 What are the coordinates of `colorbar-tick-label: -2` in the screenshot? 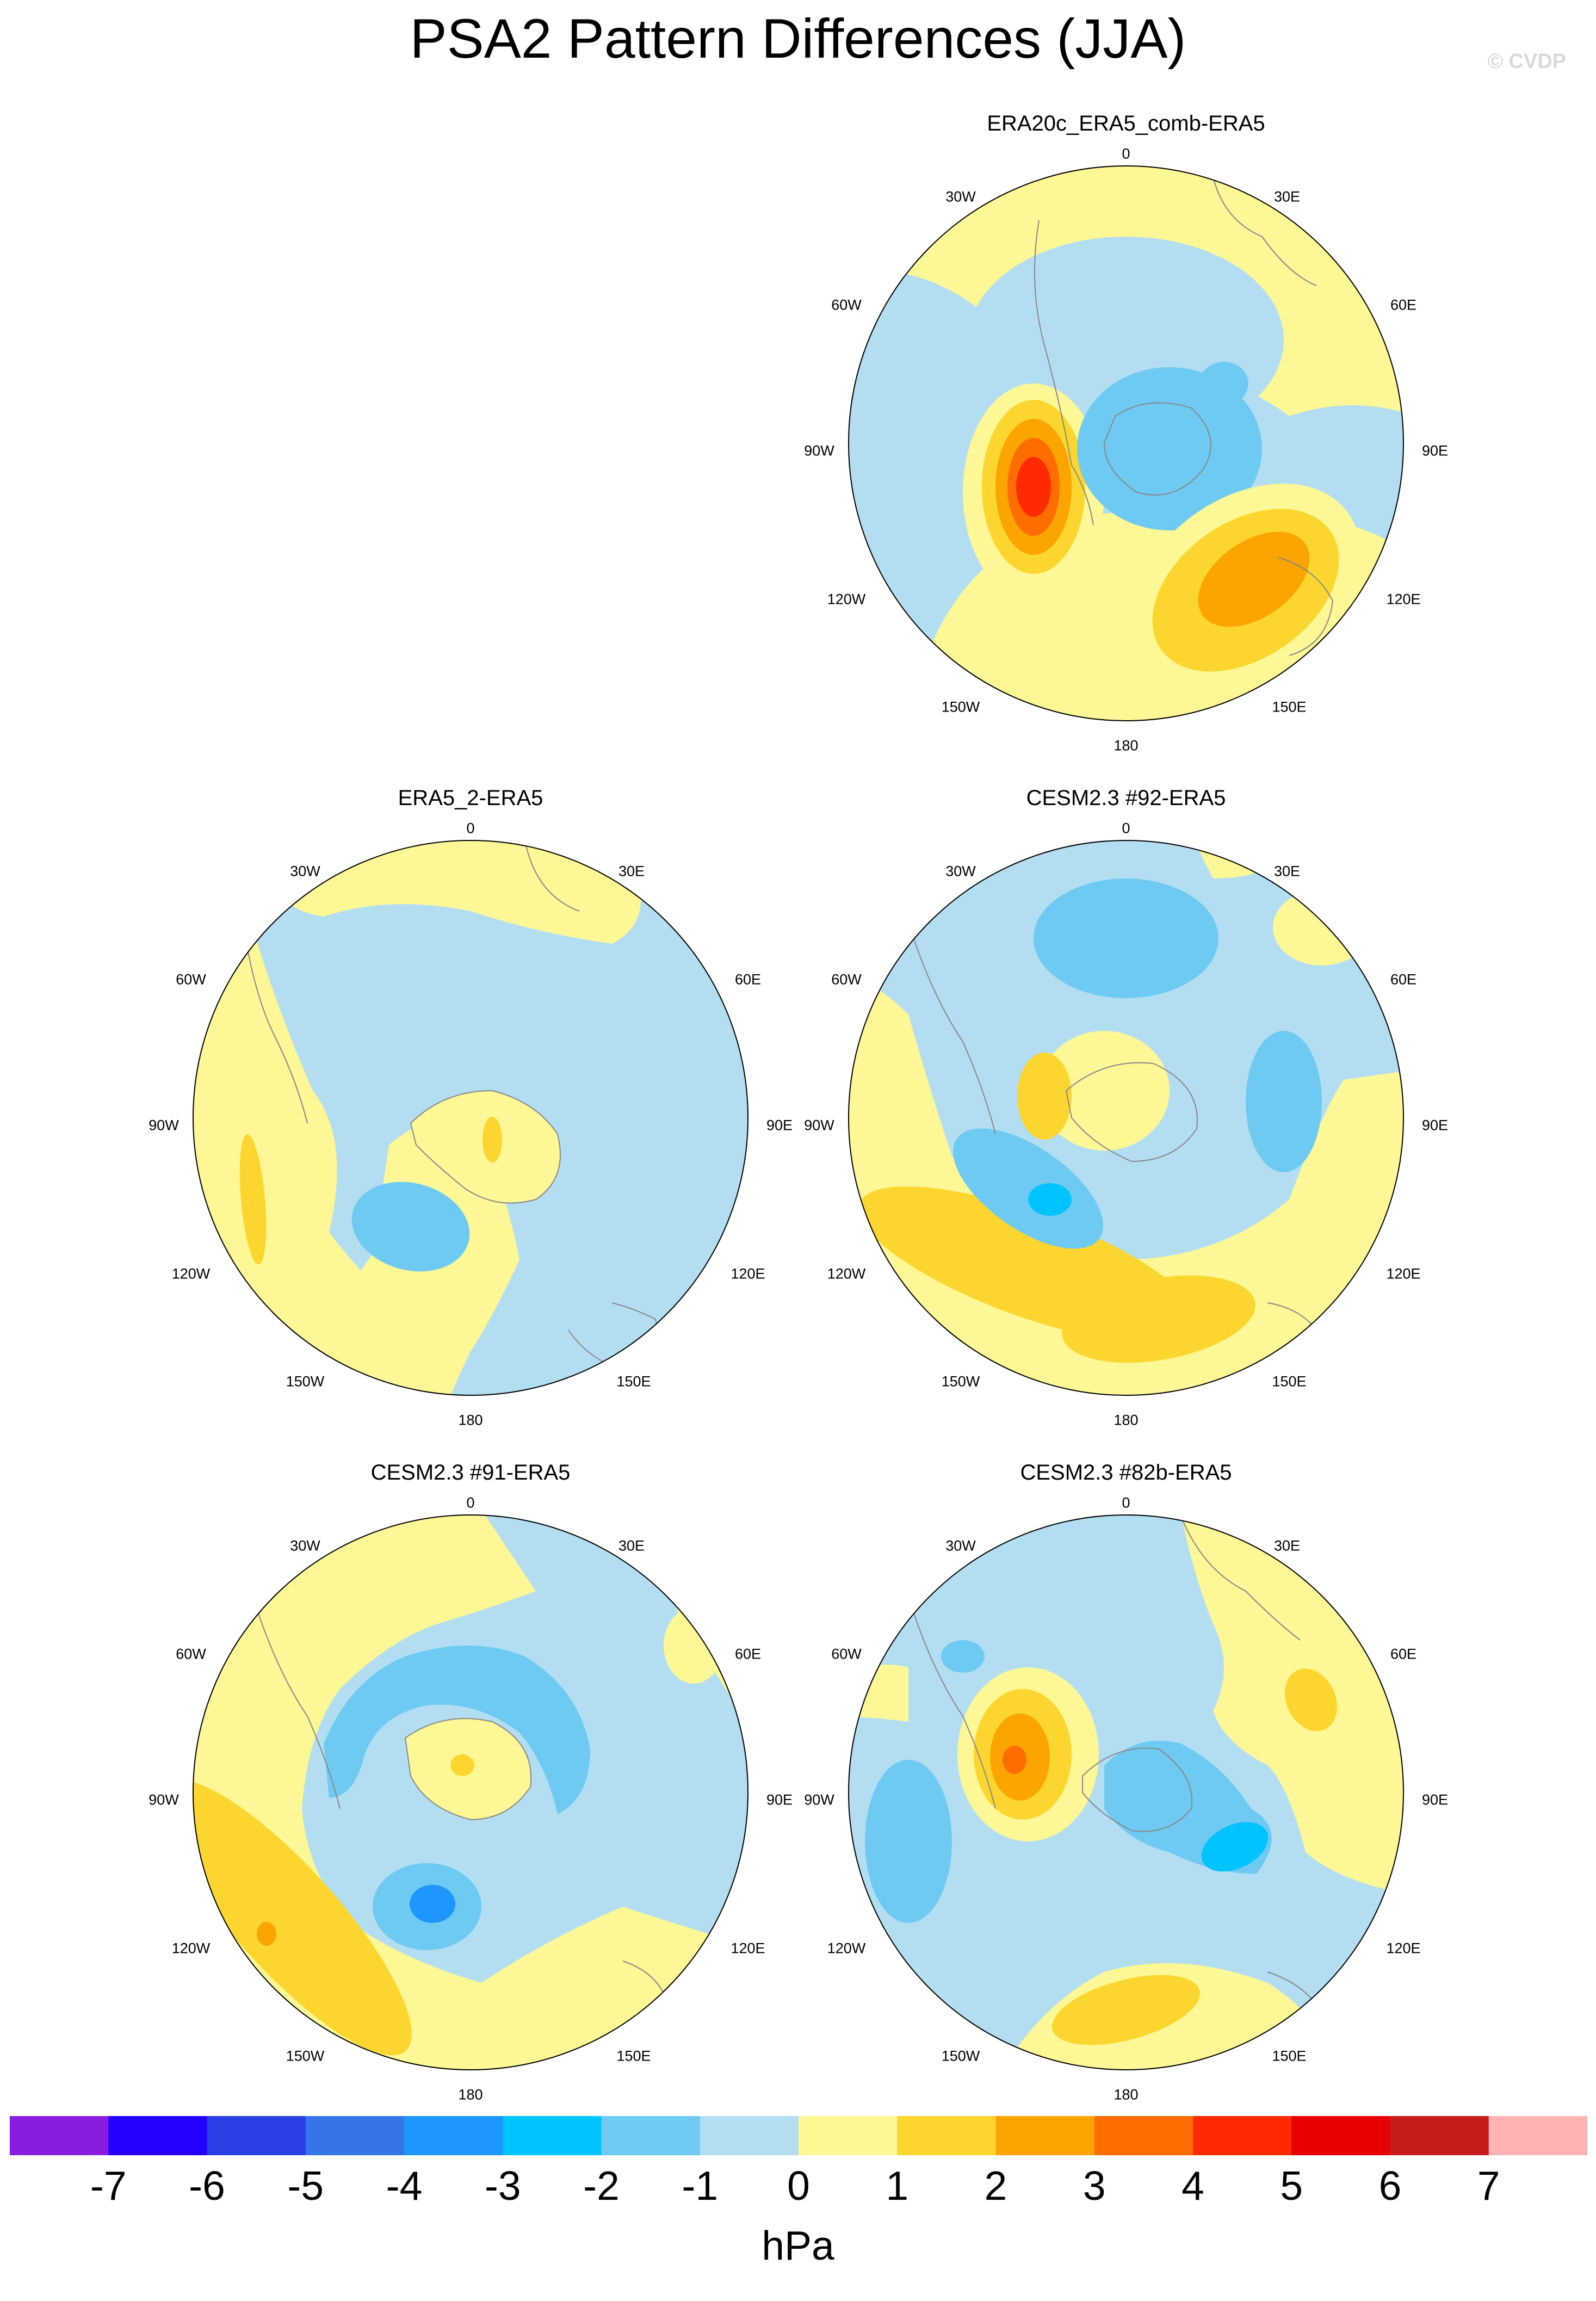 It's located at (601, 2186).